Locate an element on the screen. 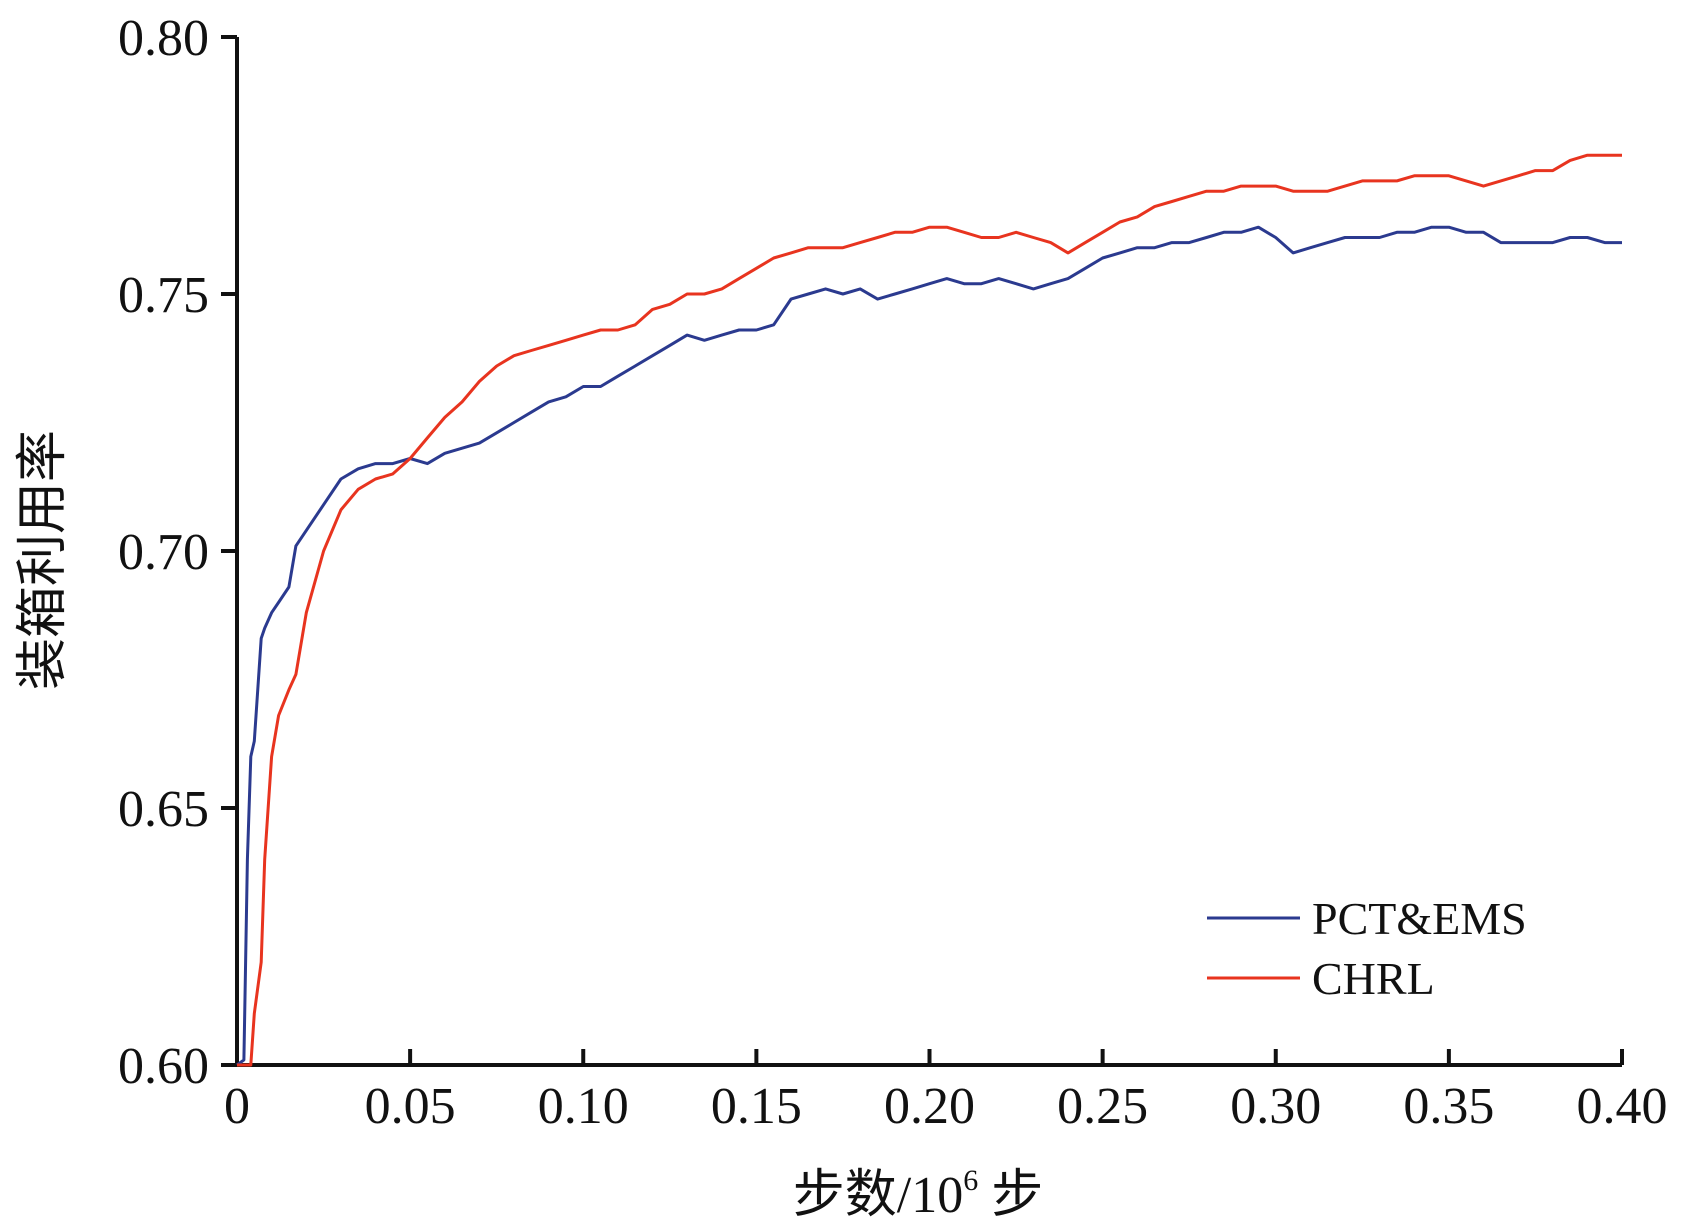 This screenshot has width=1685, height=1232. y-tick-label: 0.70 is located at coordinates (163, 552).